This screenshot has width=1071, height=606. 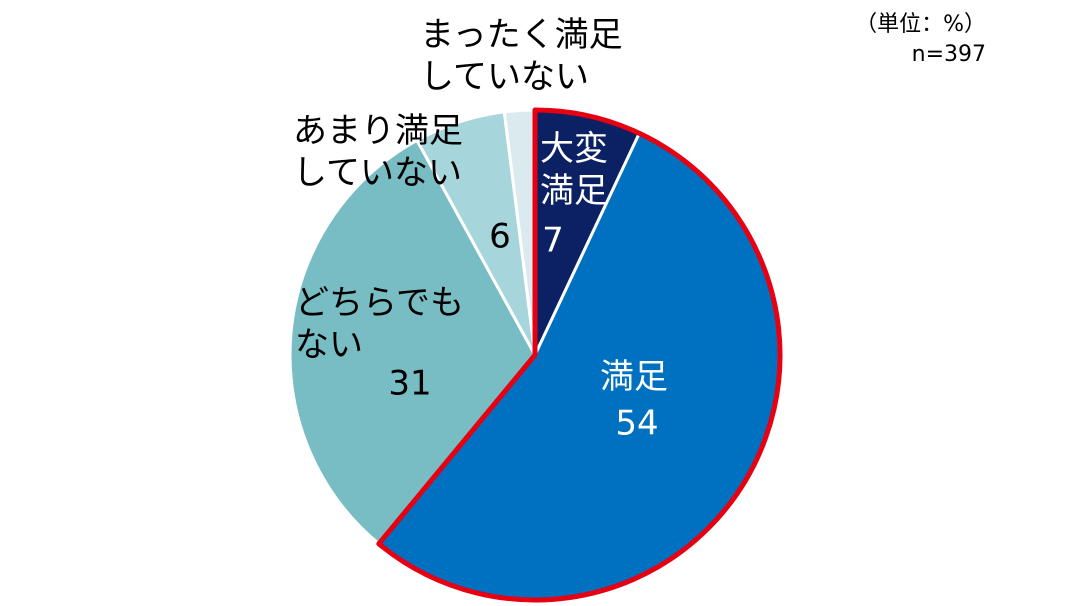 What do you see at coordinates (634, 377) in the screenshot?
I see `category-label: 満足` at bounding box center [634, 377].